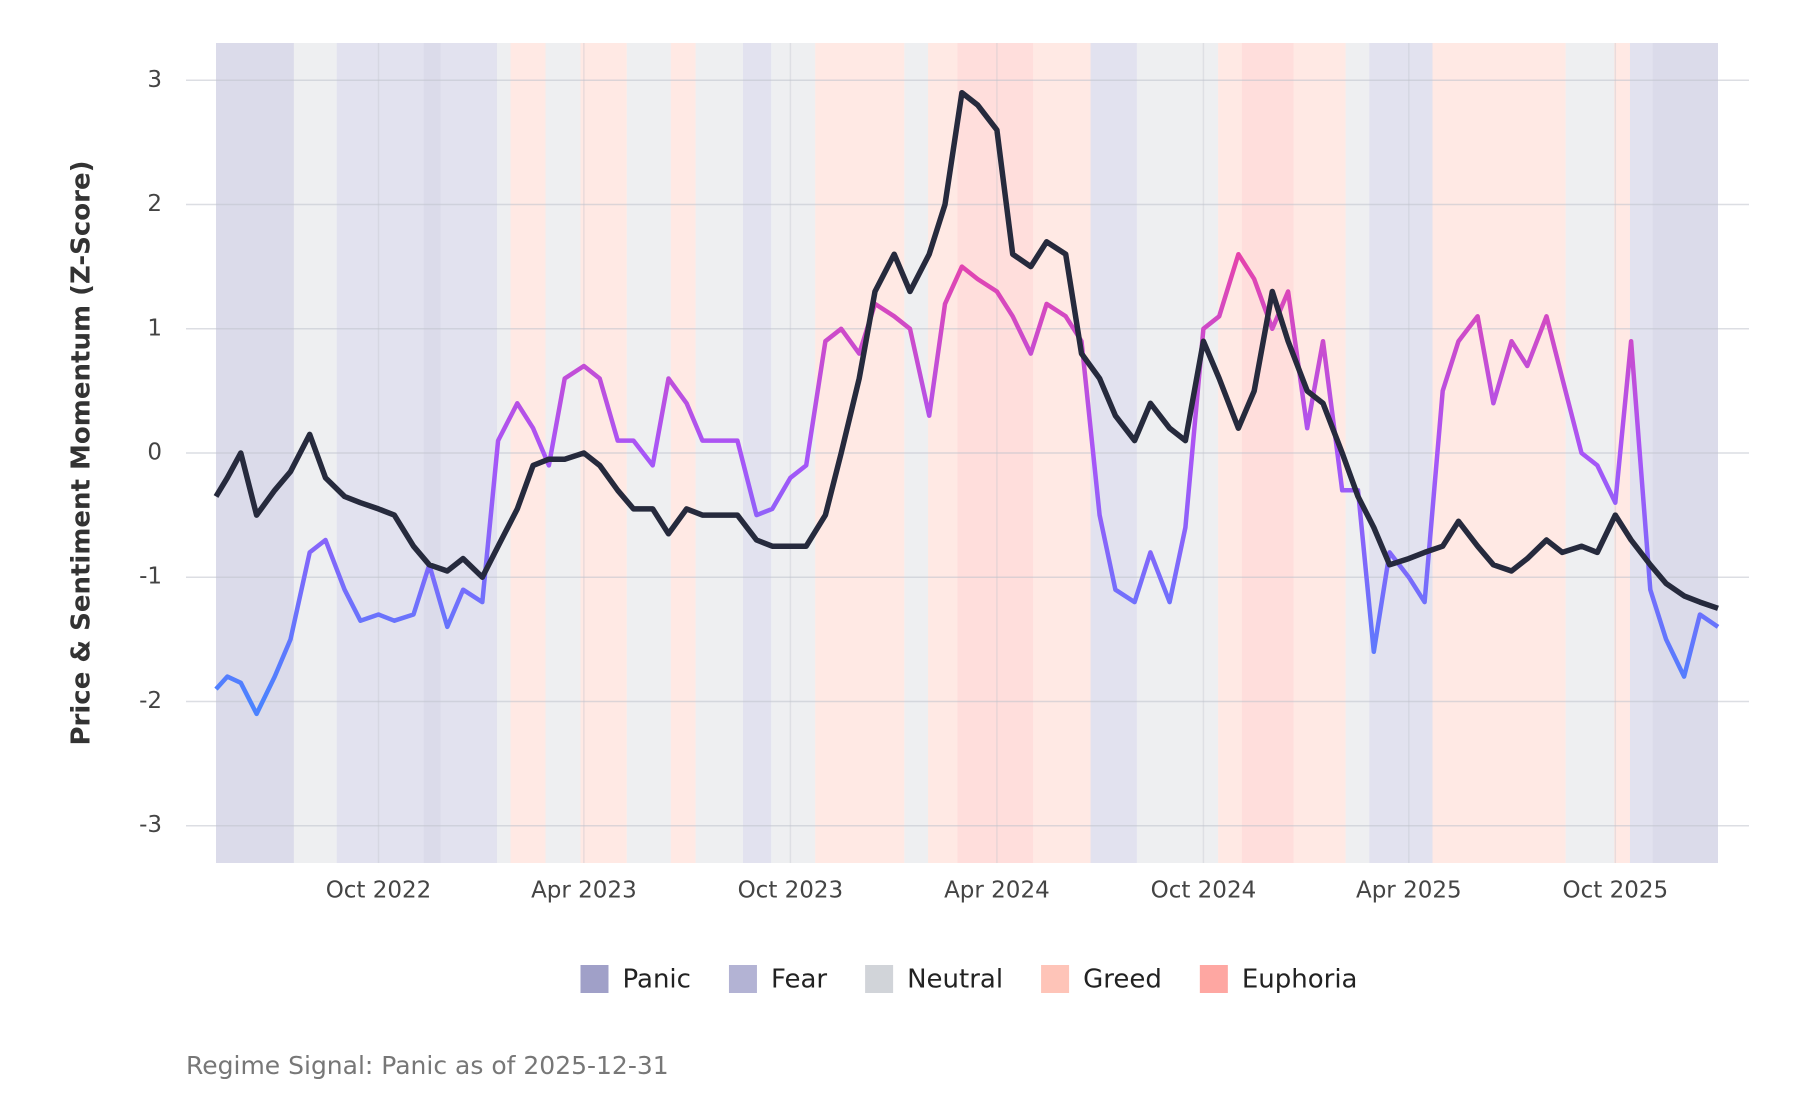 This screenshot has width=1800, height=1100. I want to click on legend-label: Panic, so click(657, 980).